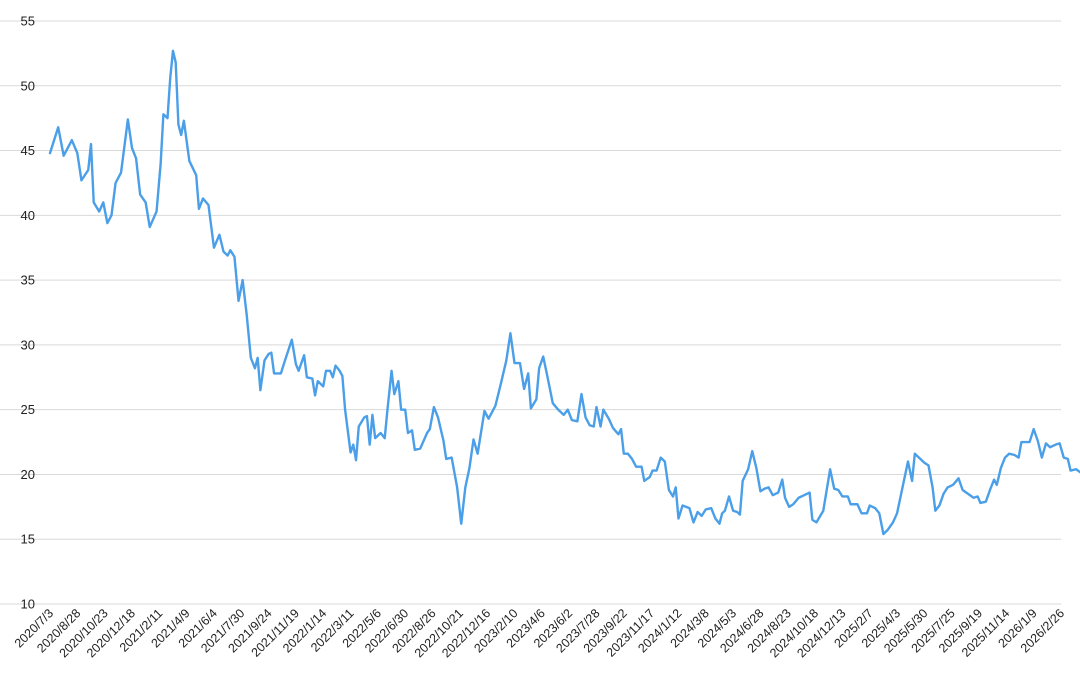 The image size is (1080, 676). Describe the element at coordinates (28, 150) in the screenshot. I see `y-tick-label: 45` at that location.